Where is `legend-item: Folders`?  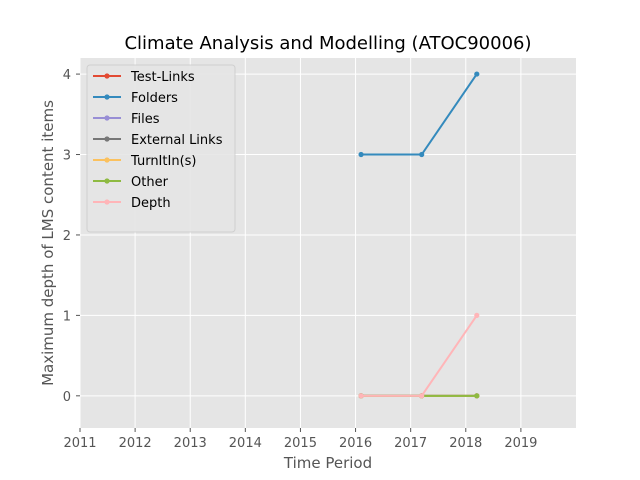 legend-item: Folders is located at coordinates (135, 98).